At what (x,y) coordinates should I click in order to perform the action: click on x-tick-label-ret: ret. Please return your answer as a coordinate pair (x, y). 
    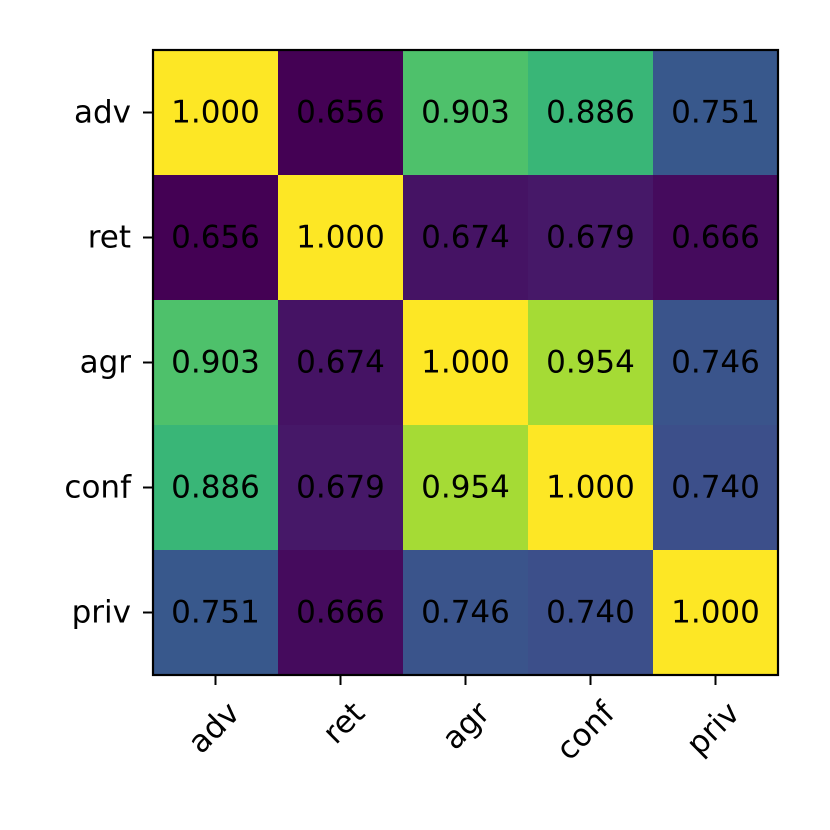
    Looking at the image, I should click on (344, 723).